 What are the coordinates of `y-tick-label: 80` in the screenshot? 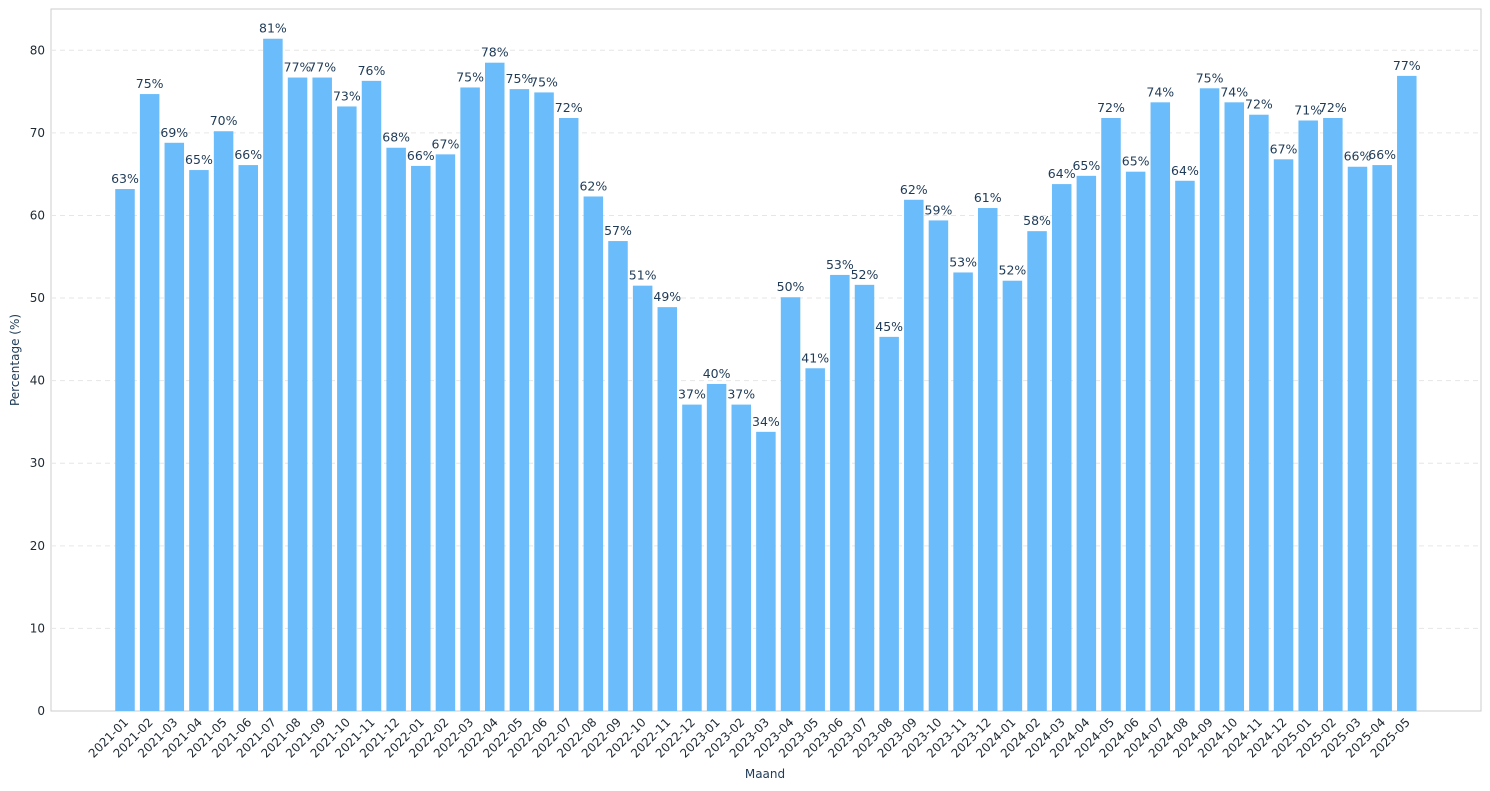 It's located at (37, 50).